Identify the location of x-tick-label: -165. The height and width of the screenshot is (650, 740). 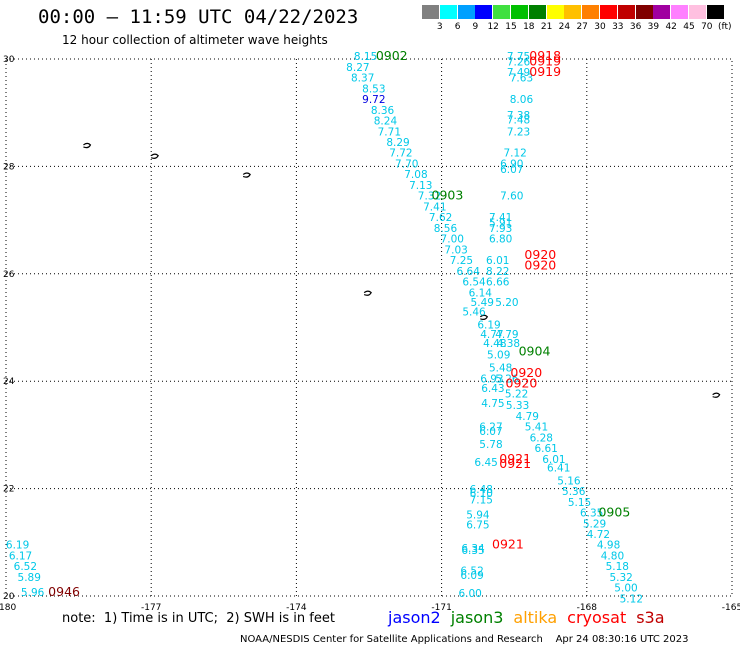
(731, 608).